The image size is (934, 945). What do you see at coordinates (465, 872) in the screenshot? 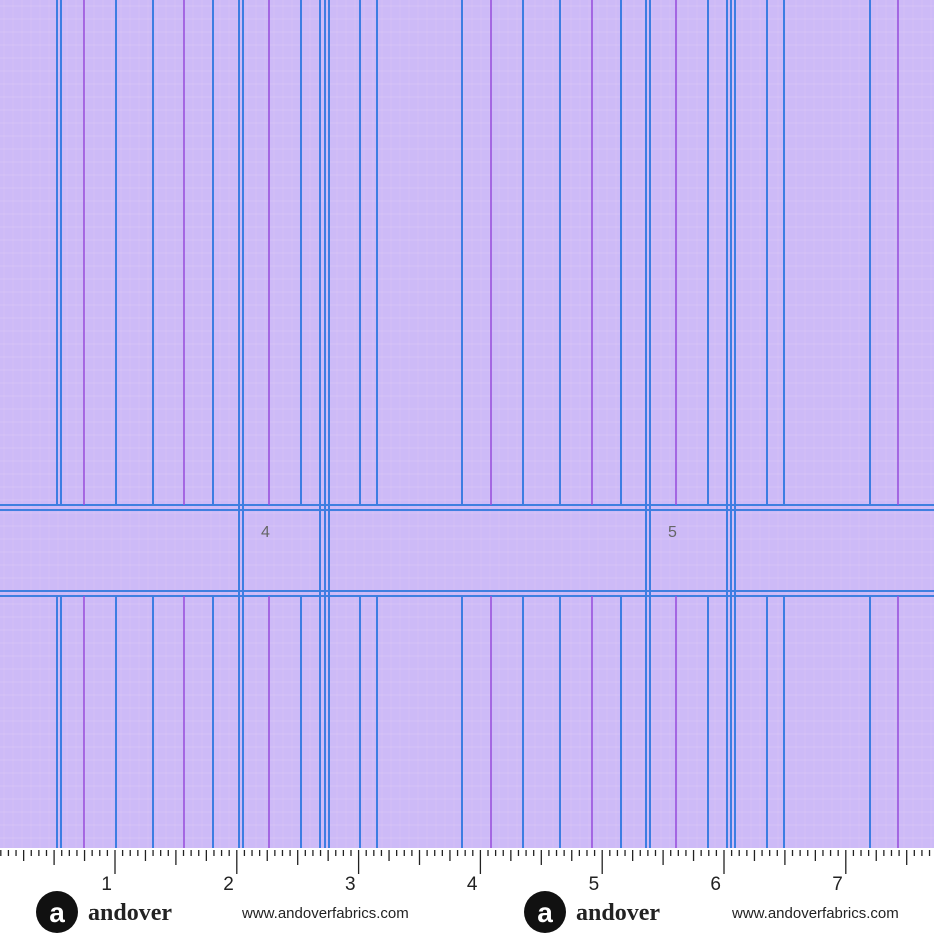
I see `ruler: 1 2 3 4 5 6 7` at bounding box center [465, 872].